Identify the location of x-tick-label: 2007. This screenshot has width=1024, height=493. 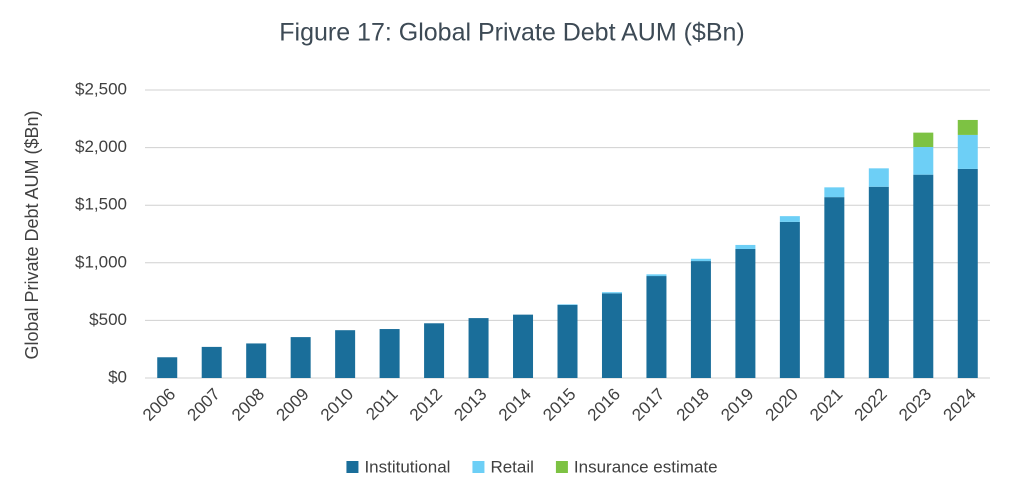
(204, 405).